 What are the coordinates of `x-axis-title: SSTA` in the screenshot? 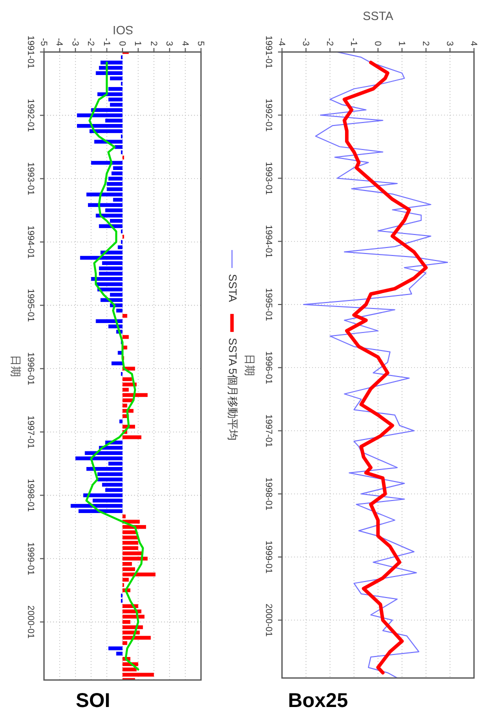 It's located at (378, 16).